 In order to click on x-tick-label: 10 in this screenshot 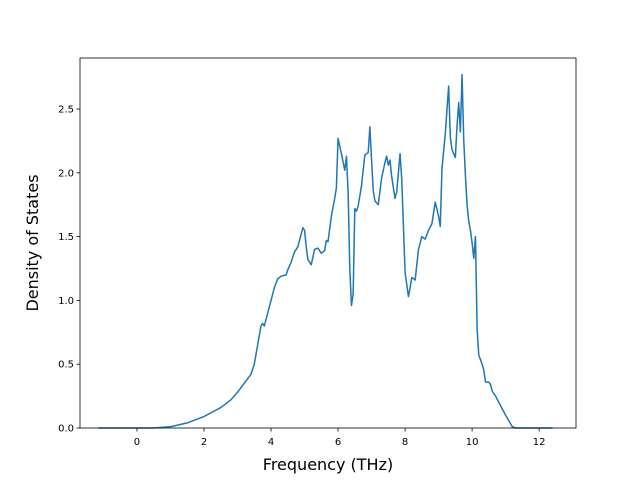, I will do `click(472, 442)`.